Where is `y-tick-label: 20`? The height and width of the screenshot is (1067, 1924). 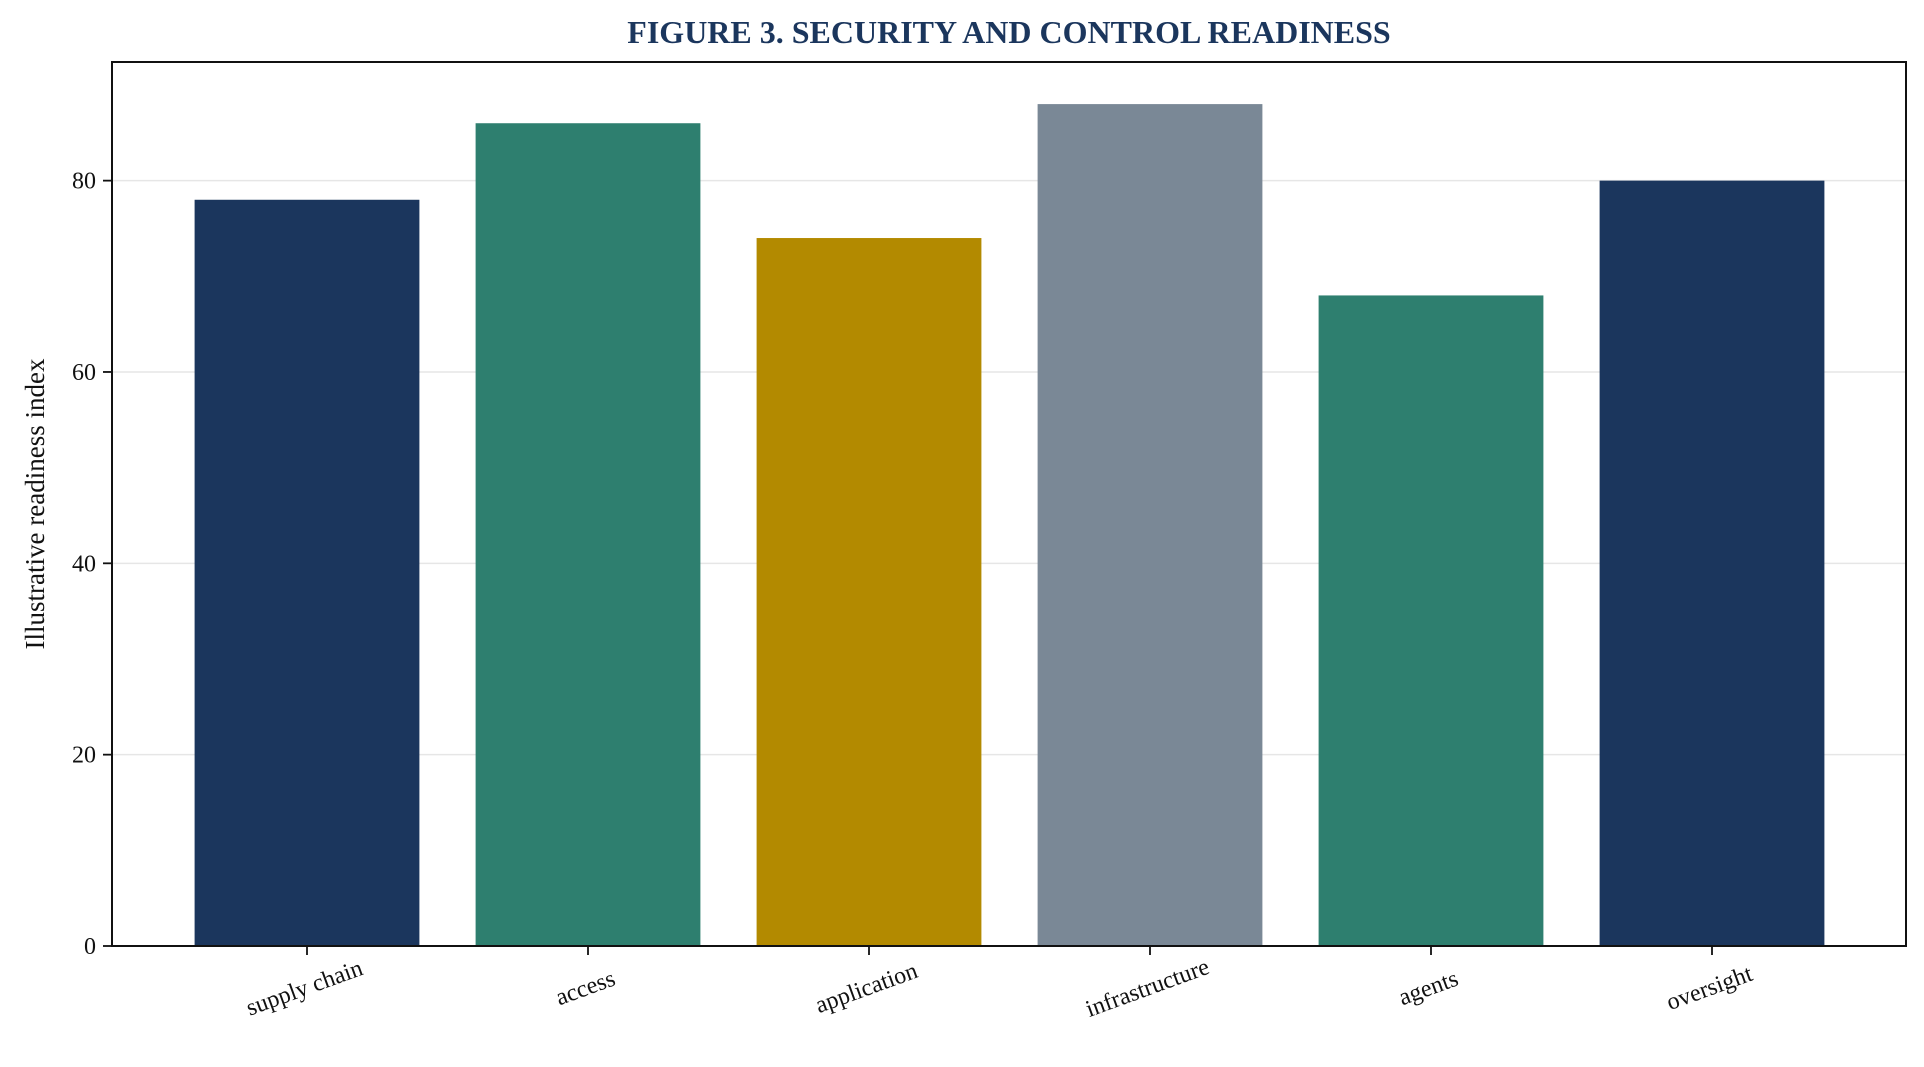
y-tick-label: 20 is located at coordinates (84, 756).